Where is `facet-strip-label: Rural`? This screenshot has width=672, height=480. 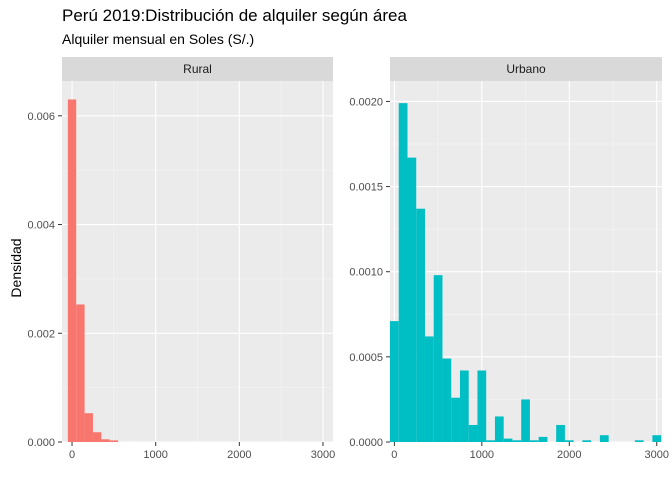 facet-strip-label: Rural is located at coordinates (197, 69).